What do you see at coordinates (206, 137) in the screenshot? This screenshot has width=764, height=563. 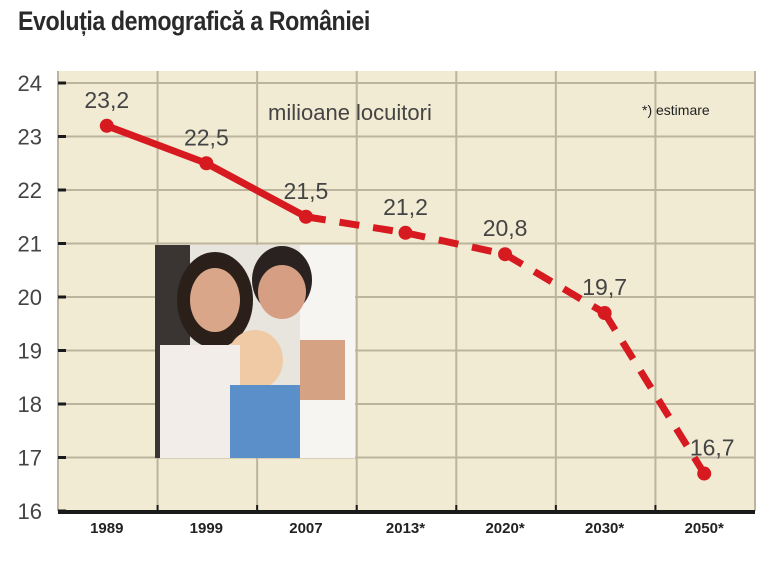 I see `data-label: 22,5` at bounding box center [206, 137].